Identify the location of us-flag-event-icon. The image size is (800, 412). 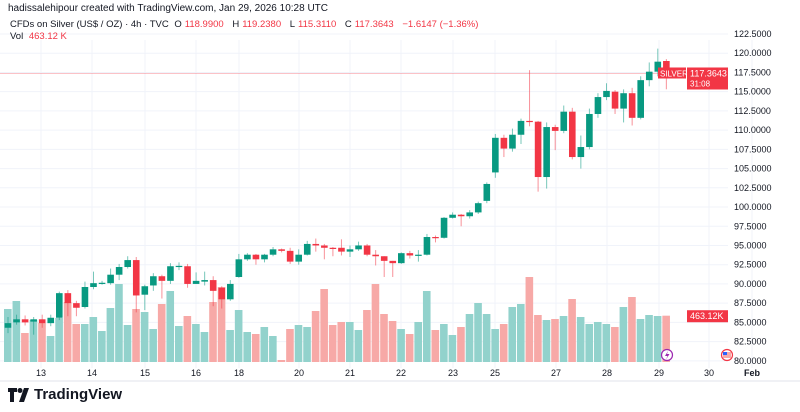
(727, 355).